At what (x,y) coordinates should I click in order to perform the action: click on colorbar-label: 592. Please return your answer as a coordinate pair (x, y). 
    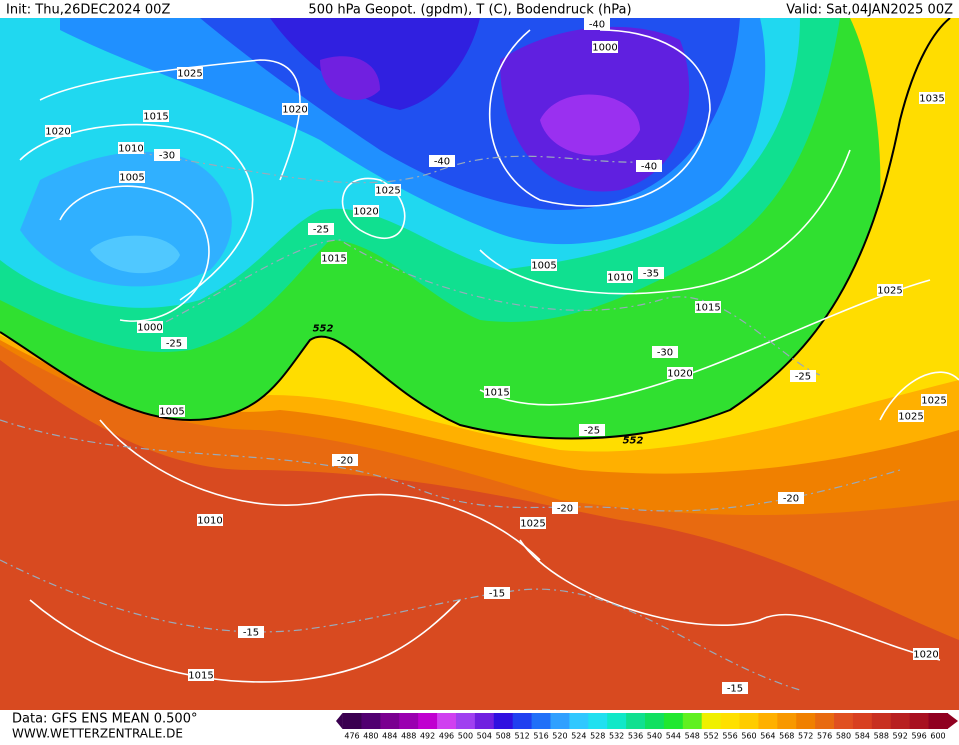
    Looking at the image, I should click on (900, 736).